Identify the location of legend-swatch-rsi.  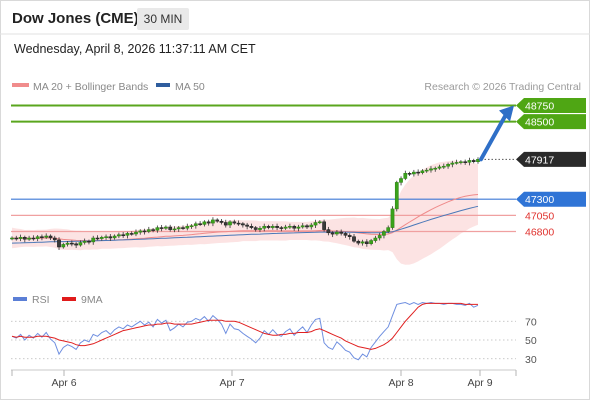
(20, 299).